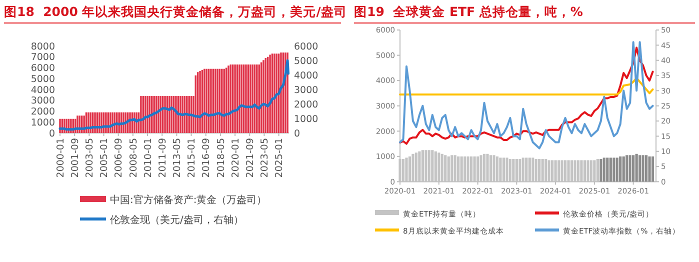  I want to click on x-tick-label: 2025-01, so click(280, 158).